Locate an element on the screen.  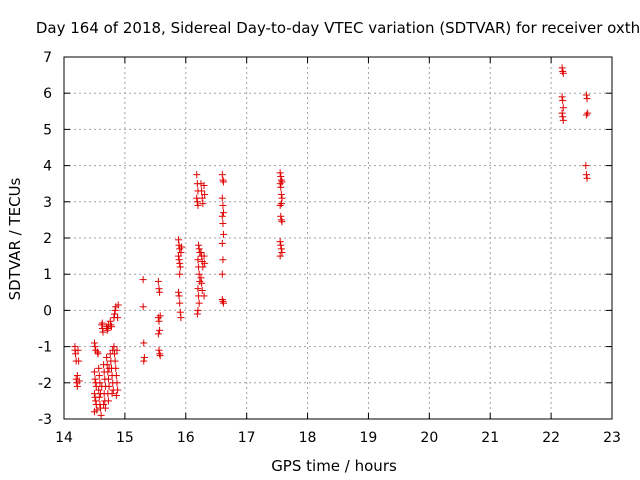
y-tick-label: 7 is located at coordinates (47, 58).